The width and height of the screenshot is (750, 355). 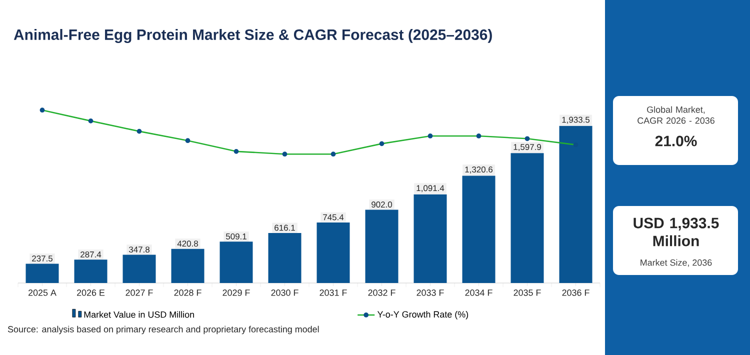 I want to click on x-tick-label: 2026 E, so click(x=91, y=293).